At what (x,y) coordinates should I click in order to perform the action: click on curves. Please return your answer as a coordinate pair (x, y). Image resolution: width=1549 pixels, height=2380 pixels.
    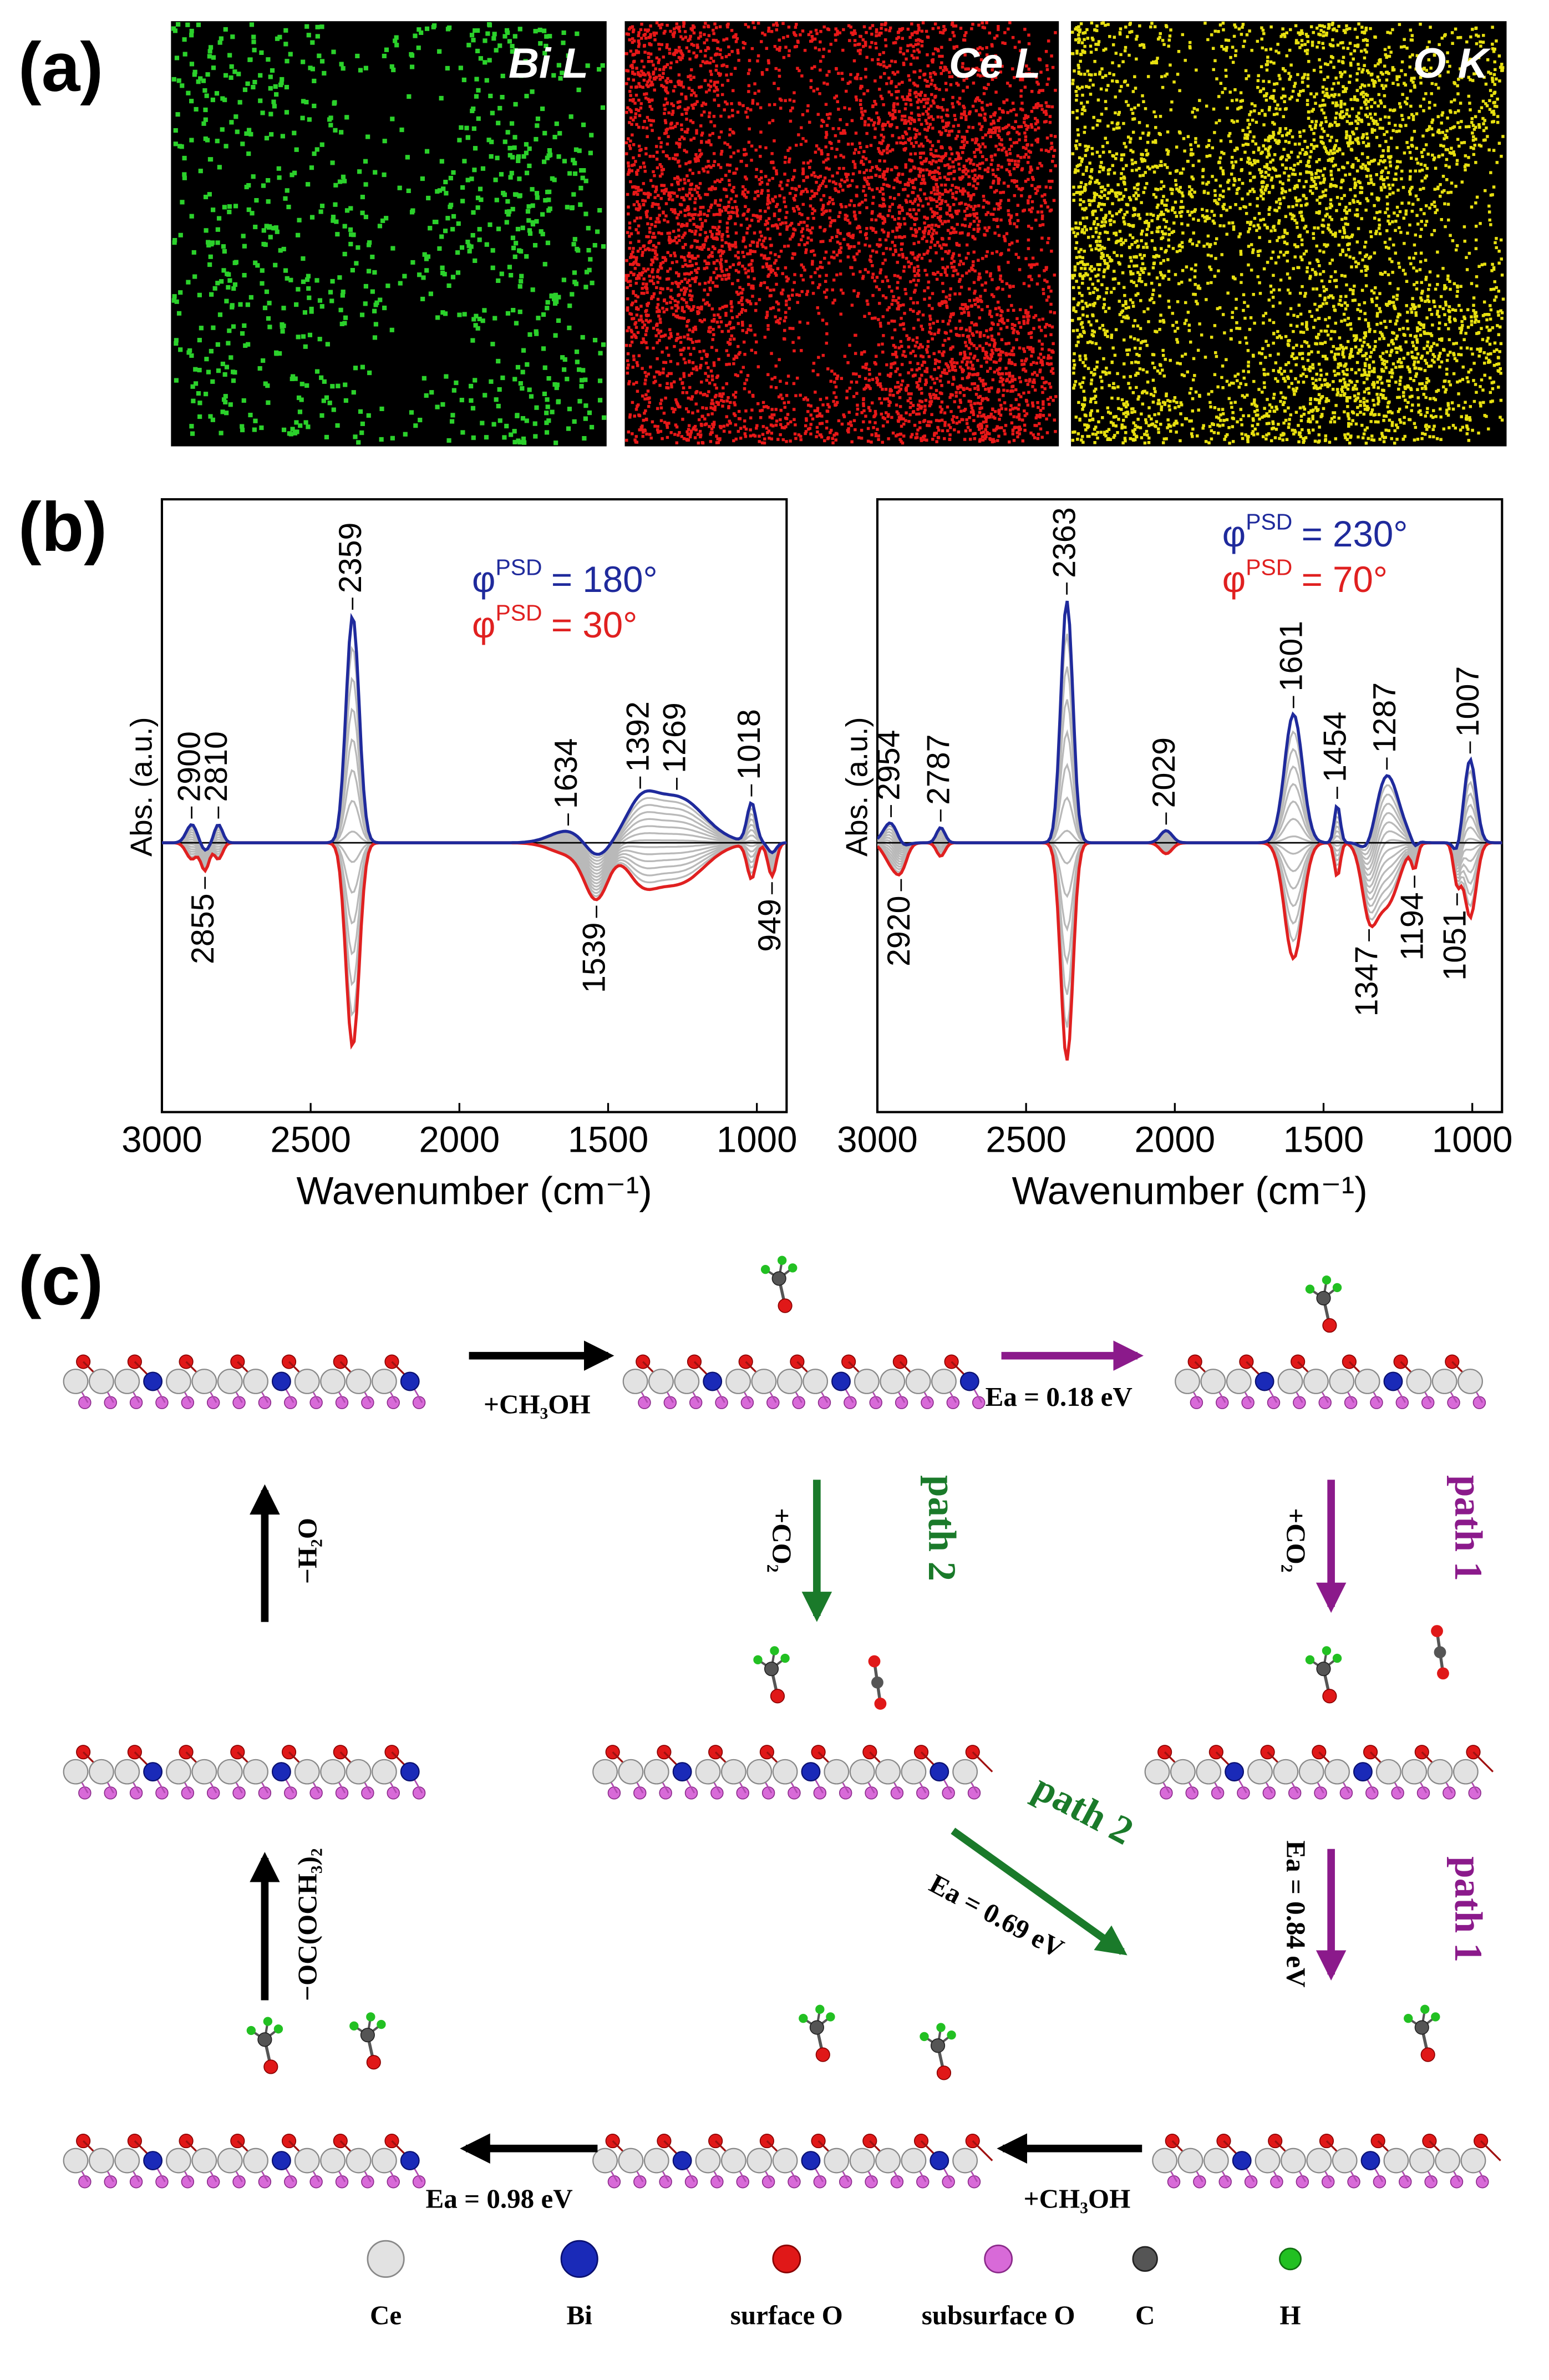
    Looking at the image, I should click on (474, 831).